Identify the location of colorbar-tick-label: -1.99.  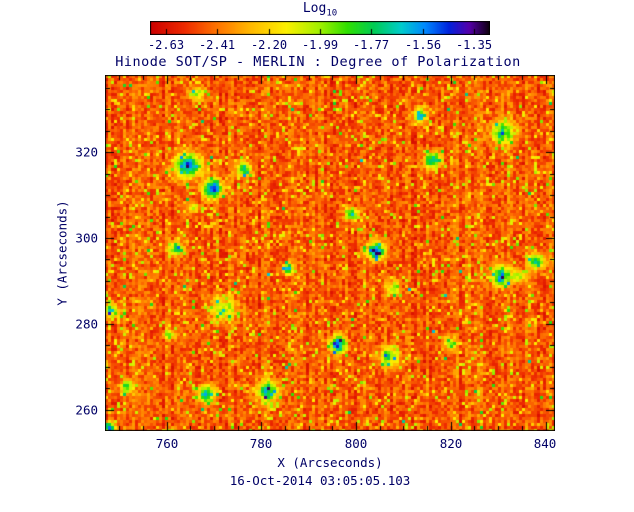
(320, 45).